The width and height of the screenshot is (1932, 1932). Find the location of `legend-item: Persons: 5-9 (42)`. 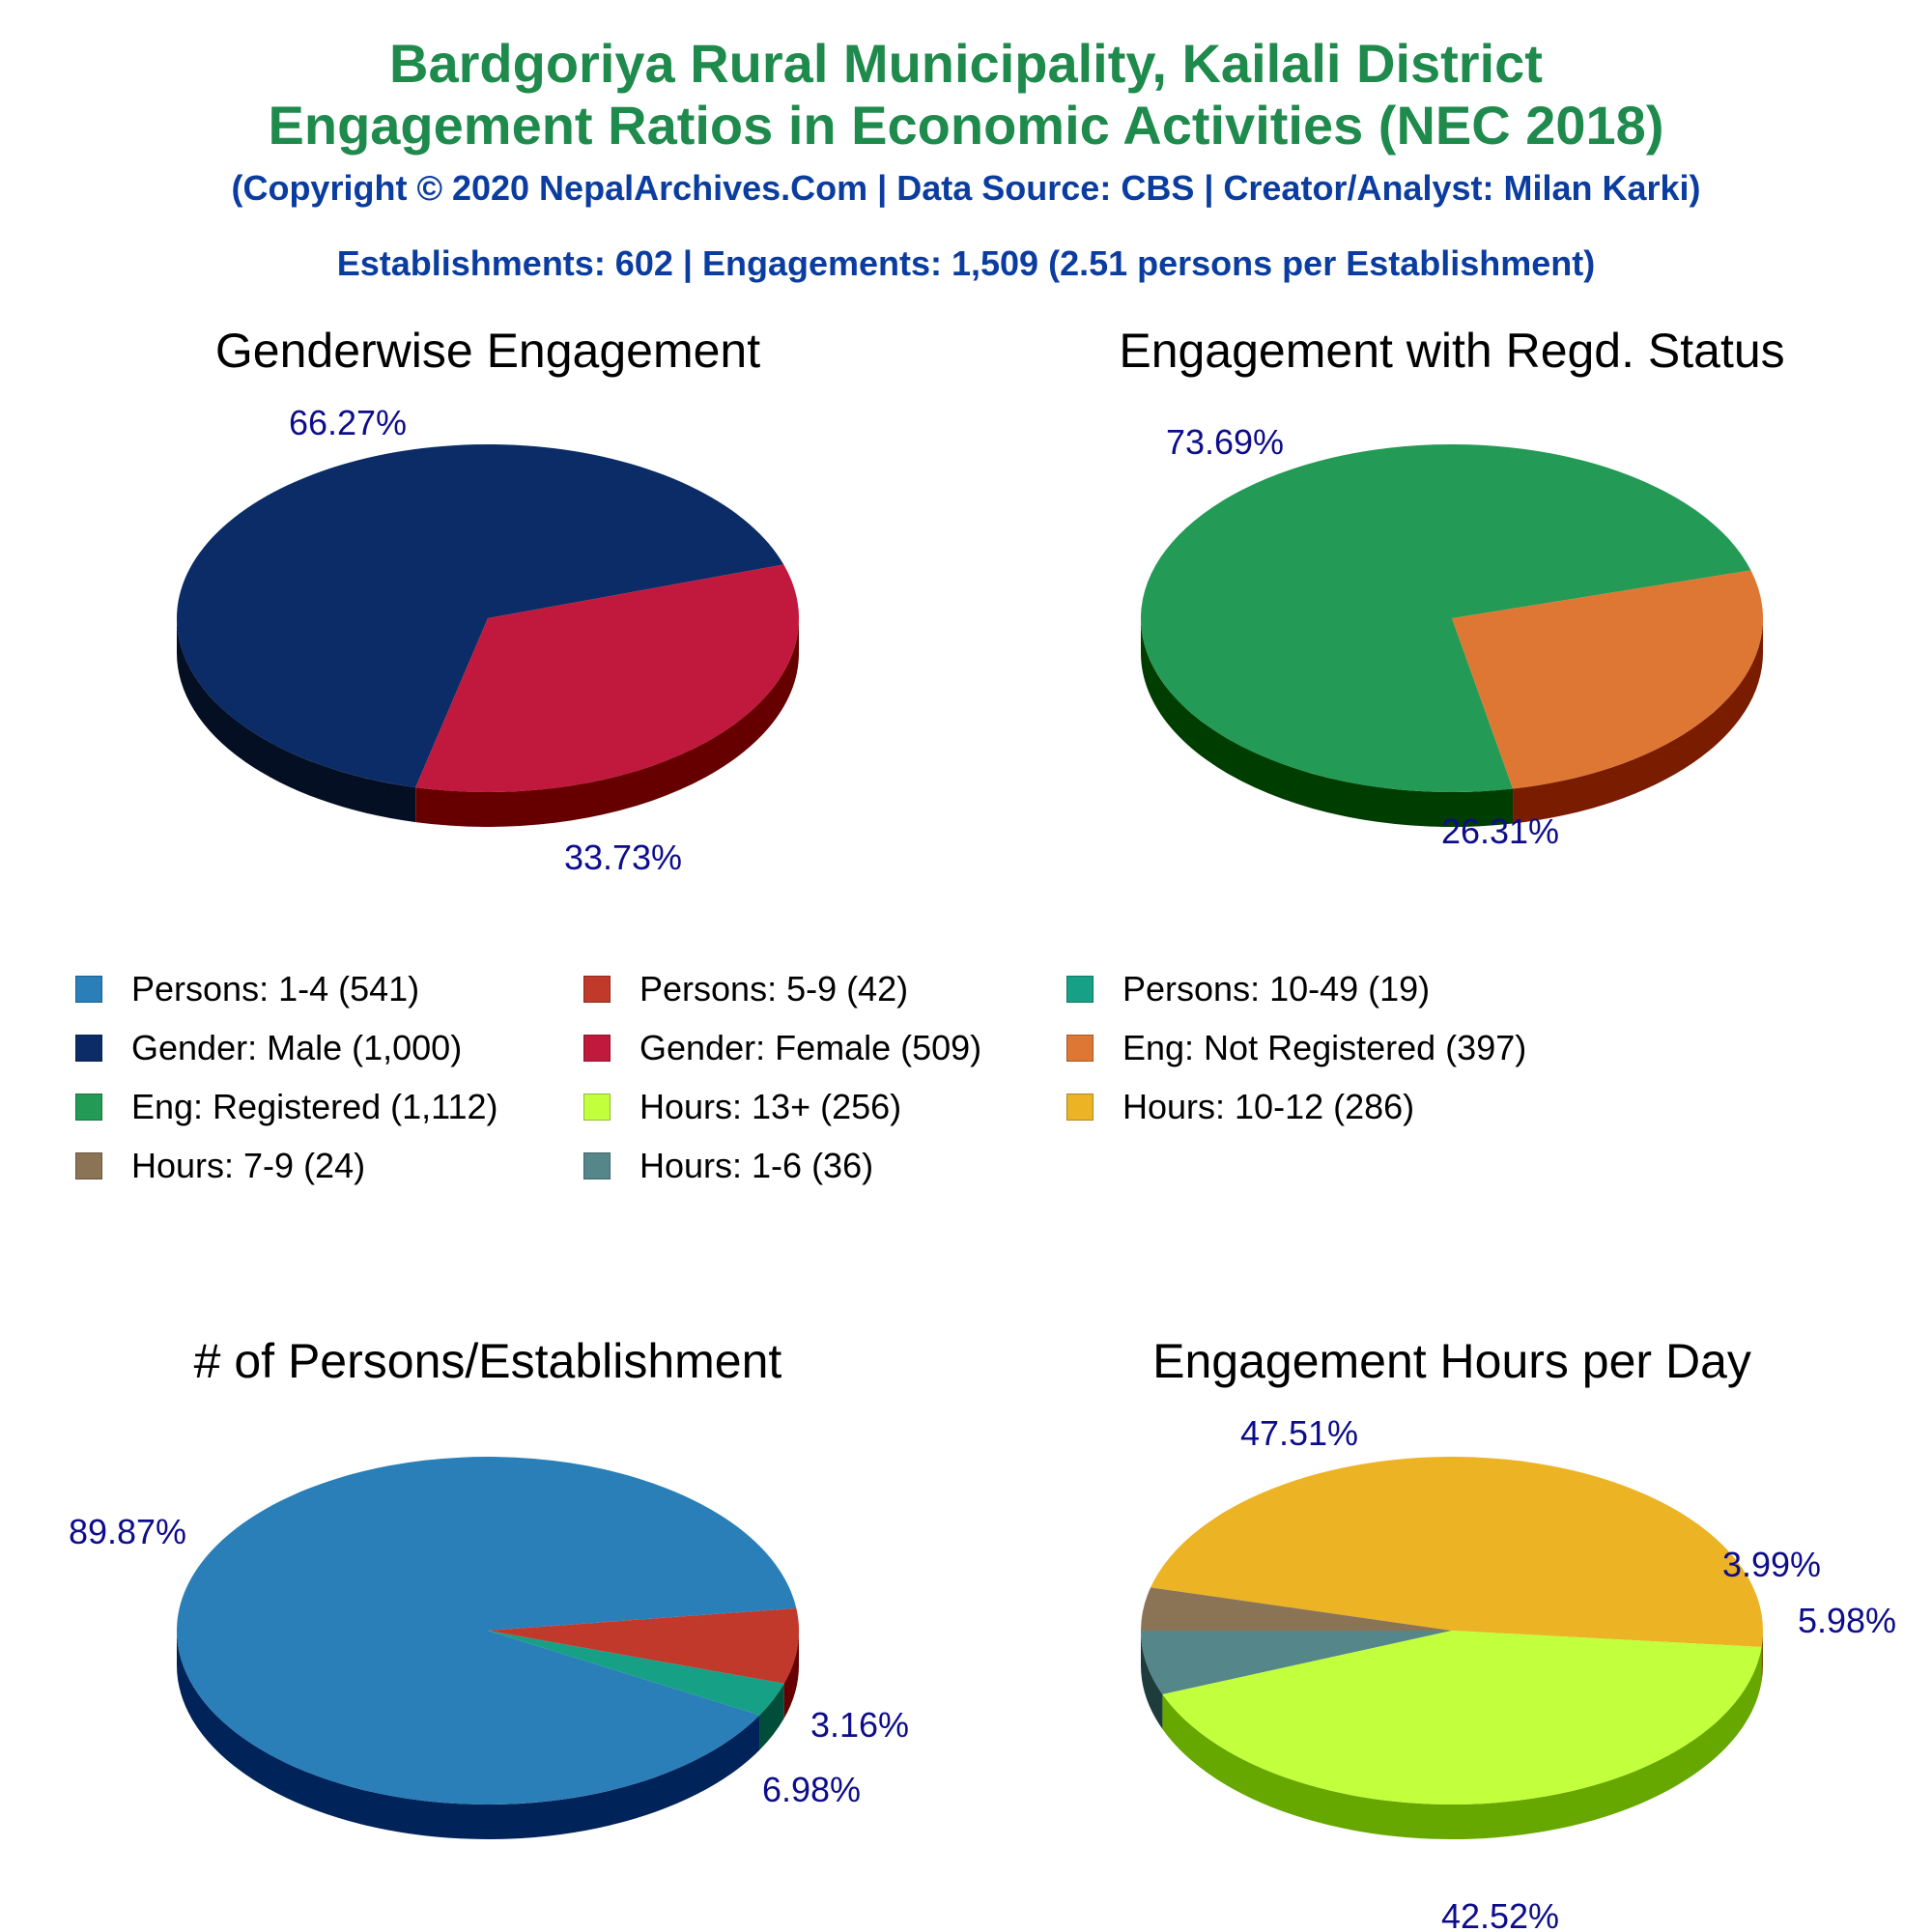

legend-item: Persons: 5-9 (42) is located at coordinates (745, 989).